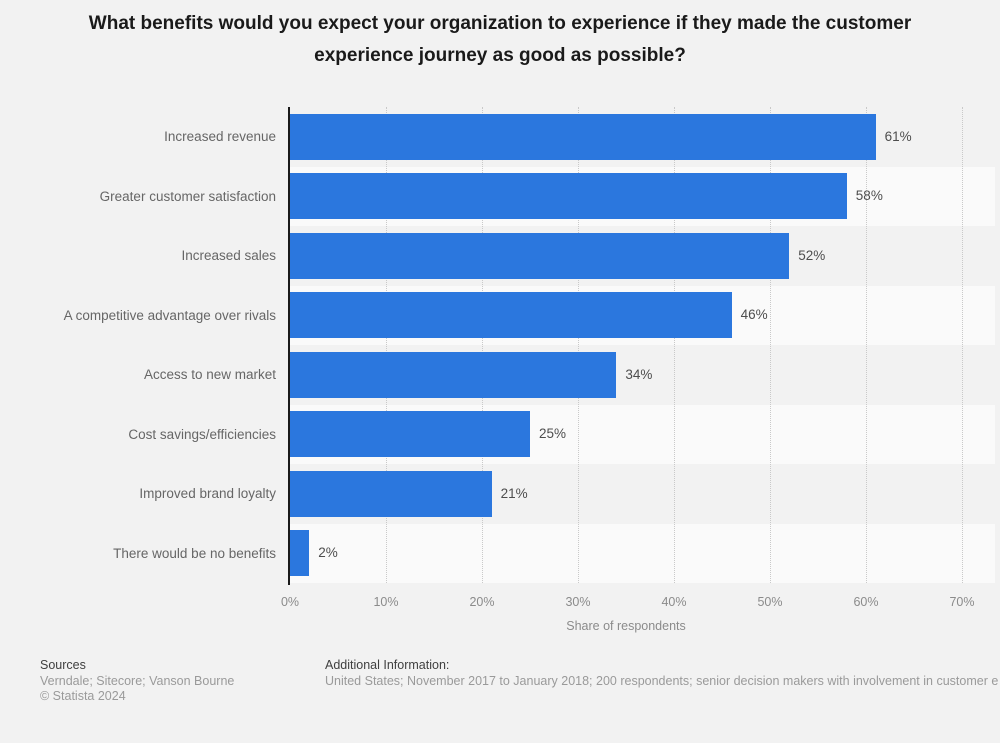  What do you see at coordinates (228, 256) in the screenshot?
I see `category-label: Increased sales` at bounding box center [228, 256].